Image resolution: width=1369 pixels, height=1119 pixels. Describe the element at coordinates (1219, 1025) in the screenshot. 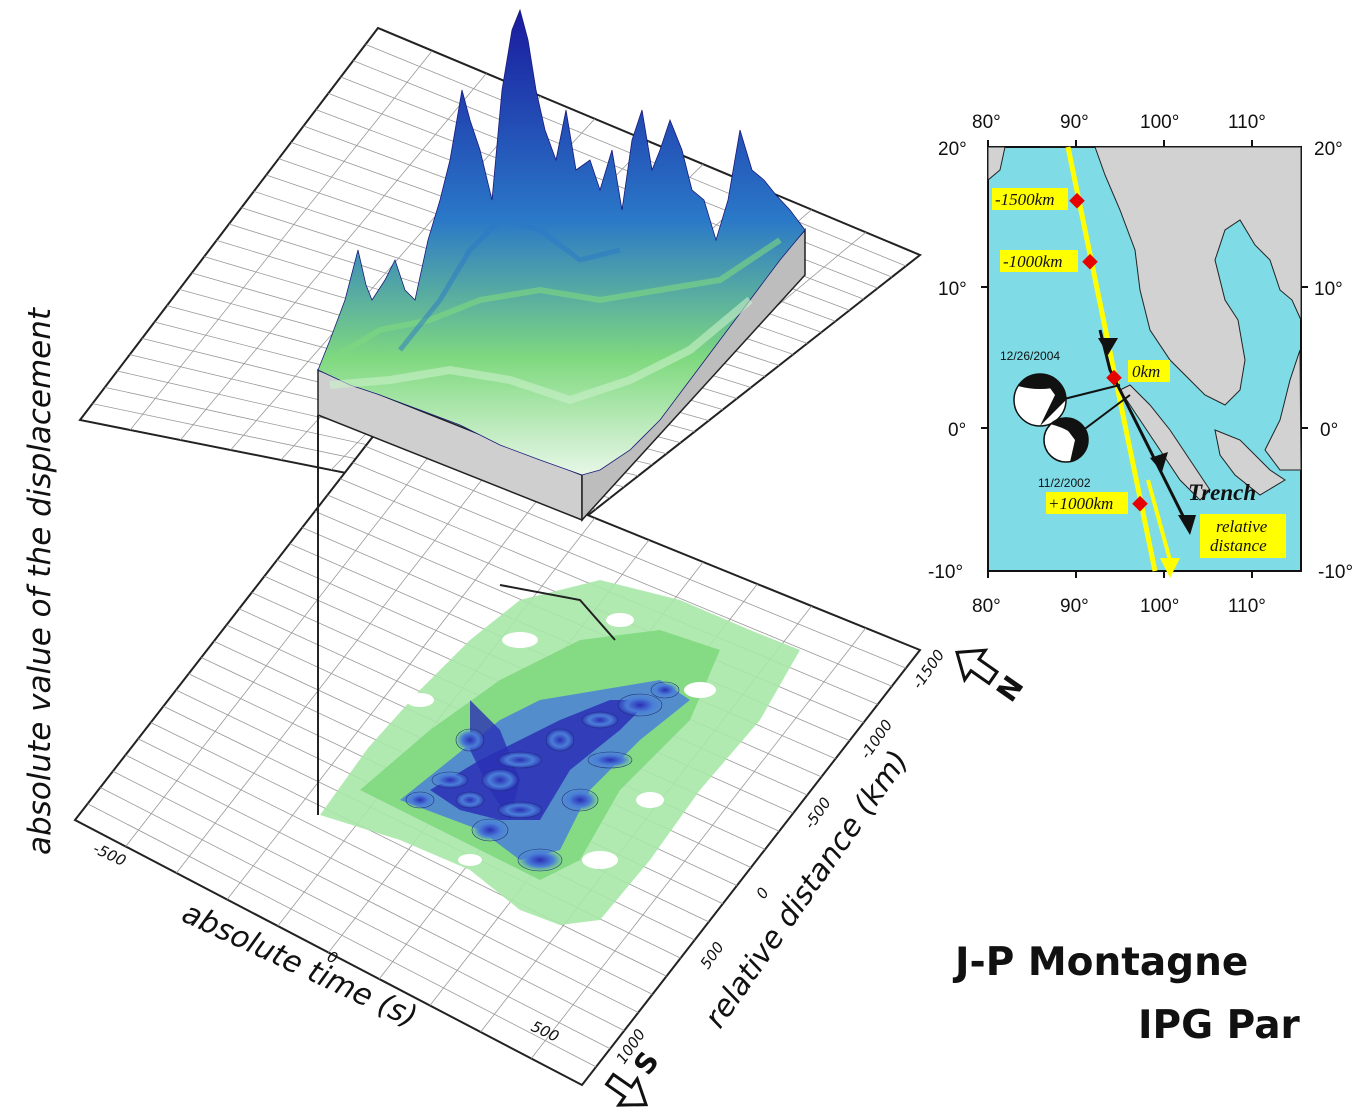

I see `author-affiliation: IPG Par` at that location.